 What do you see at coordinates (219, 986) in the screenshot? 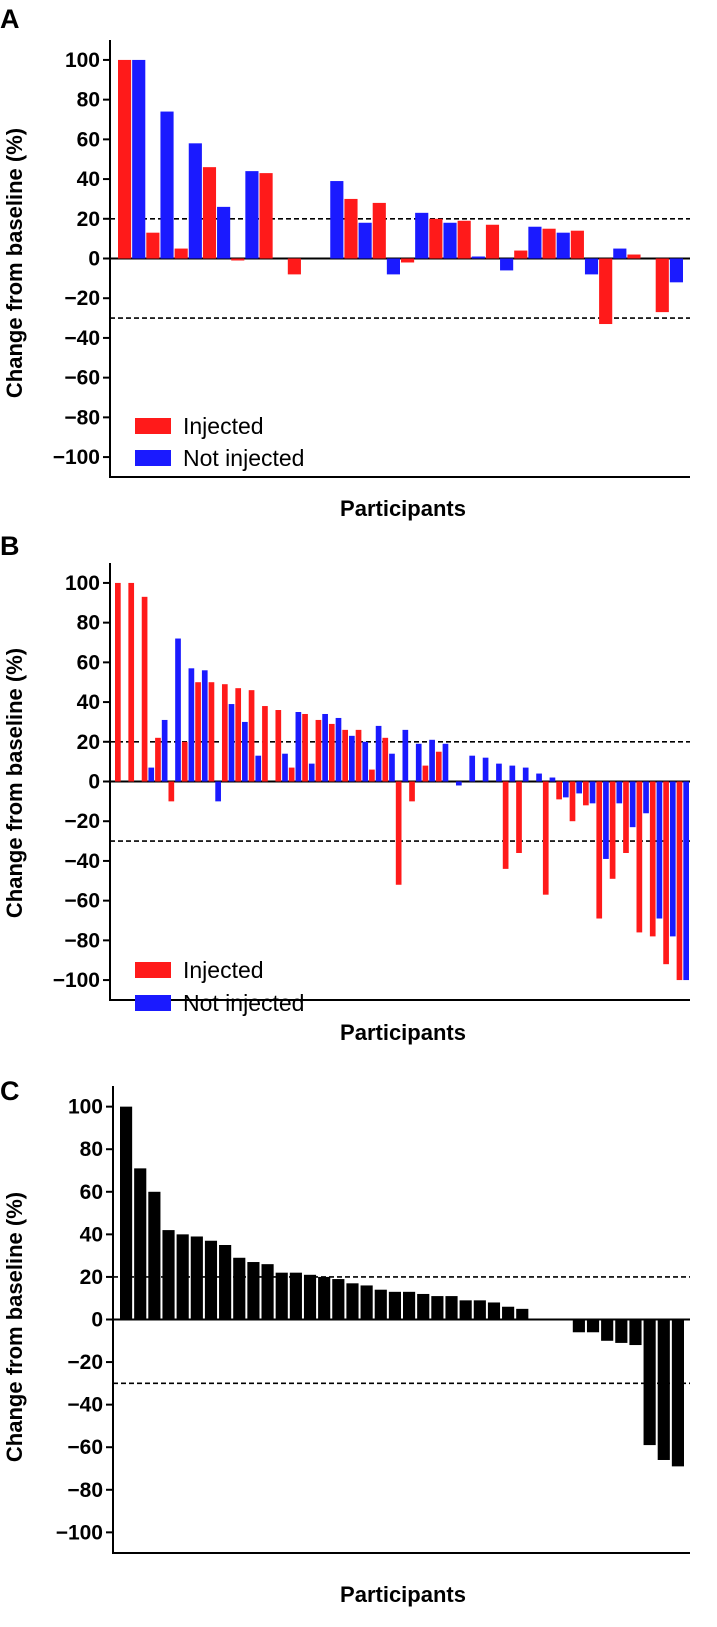
I see `legend-b: Injected Not injected` at bounding box center [219, 986].